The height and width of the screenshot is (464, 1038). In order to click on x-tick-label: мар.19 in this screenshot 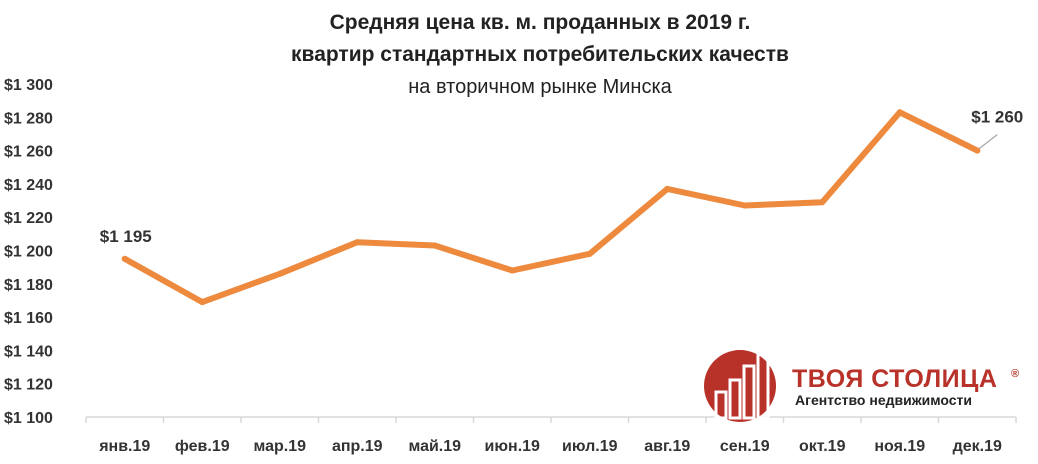, I will do `click(279, 446)`.